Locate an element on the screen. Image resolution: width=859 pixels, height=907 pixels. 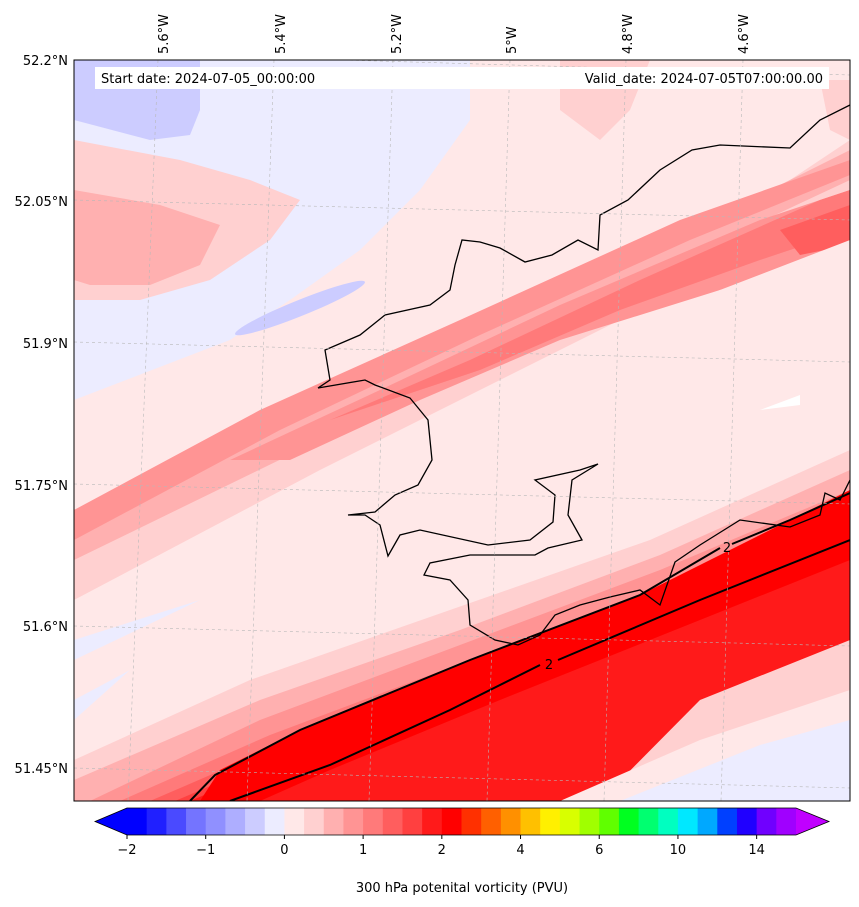
colorbar-tick-label: 2 is located at coordinates (442, 850).